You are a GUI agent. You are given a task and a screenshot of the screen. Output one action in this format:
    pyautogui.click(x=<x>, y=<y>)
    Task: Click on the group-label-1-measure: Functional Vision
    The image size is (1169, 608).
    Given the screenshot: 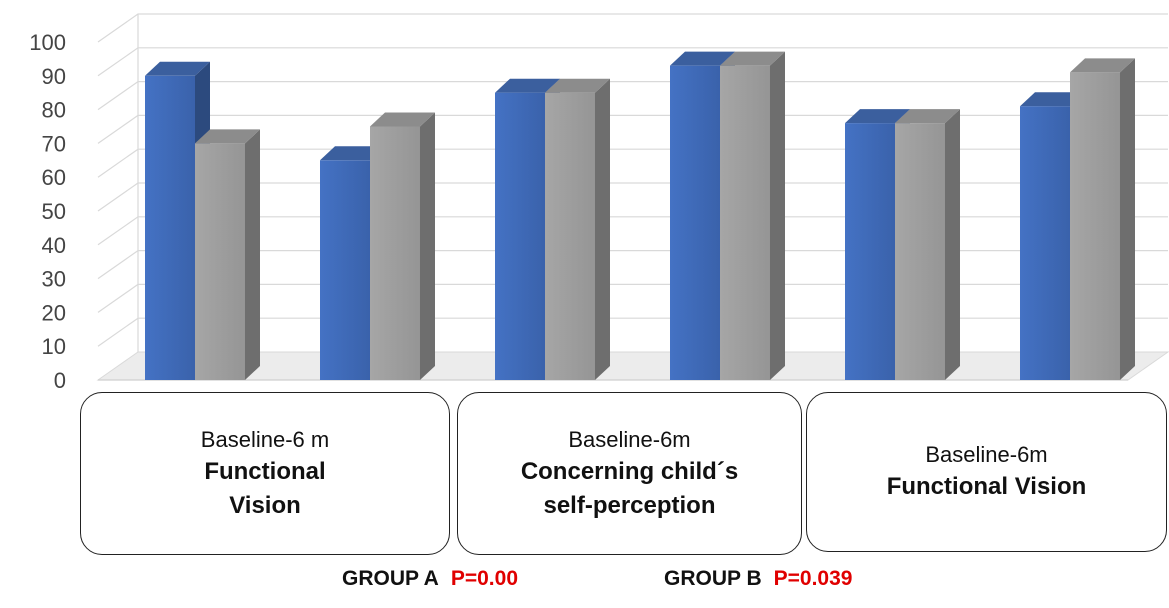 What is the action you would take?
    pyautogui.click(x=265, y=488)
    